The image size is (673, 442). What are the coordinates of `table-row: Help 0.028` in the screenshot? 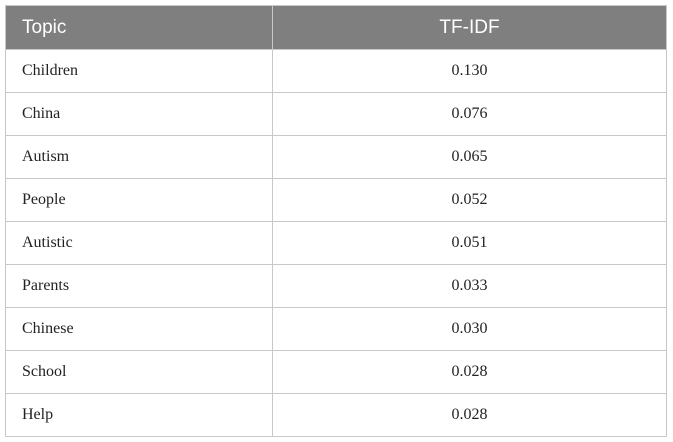 It's located at (336, 415).